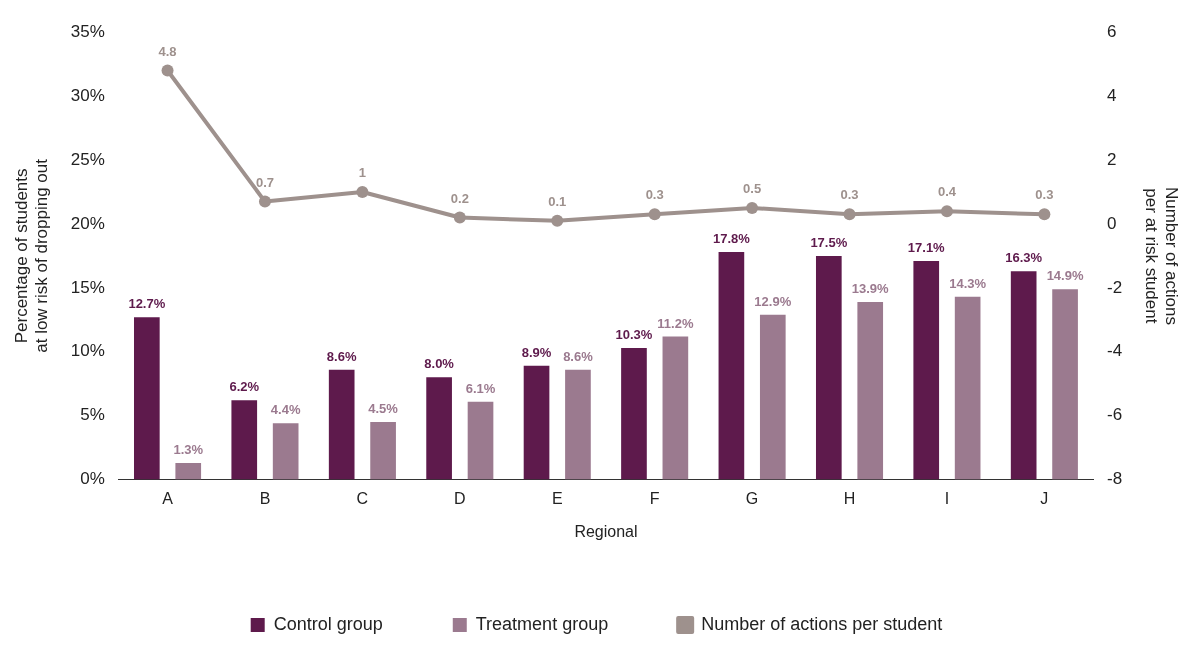 The height and width of the screenshot is (652, 1203). I want to click on data-label: 6.2%, so click(244, 387).